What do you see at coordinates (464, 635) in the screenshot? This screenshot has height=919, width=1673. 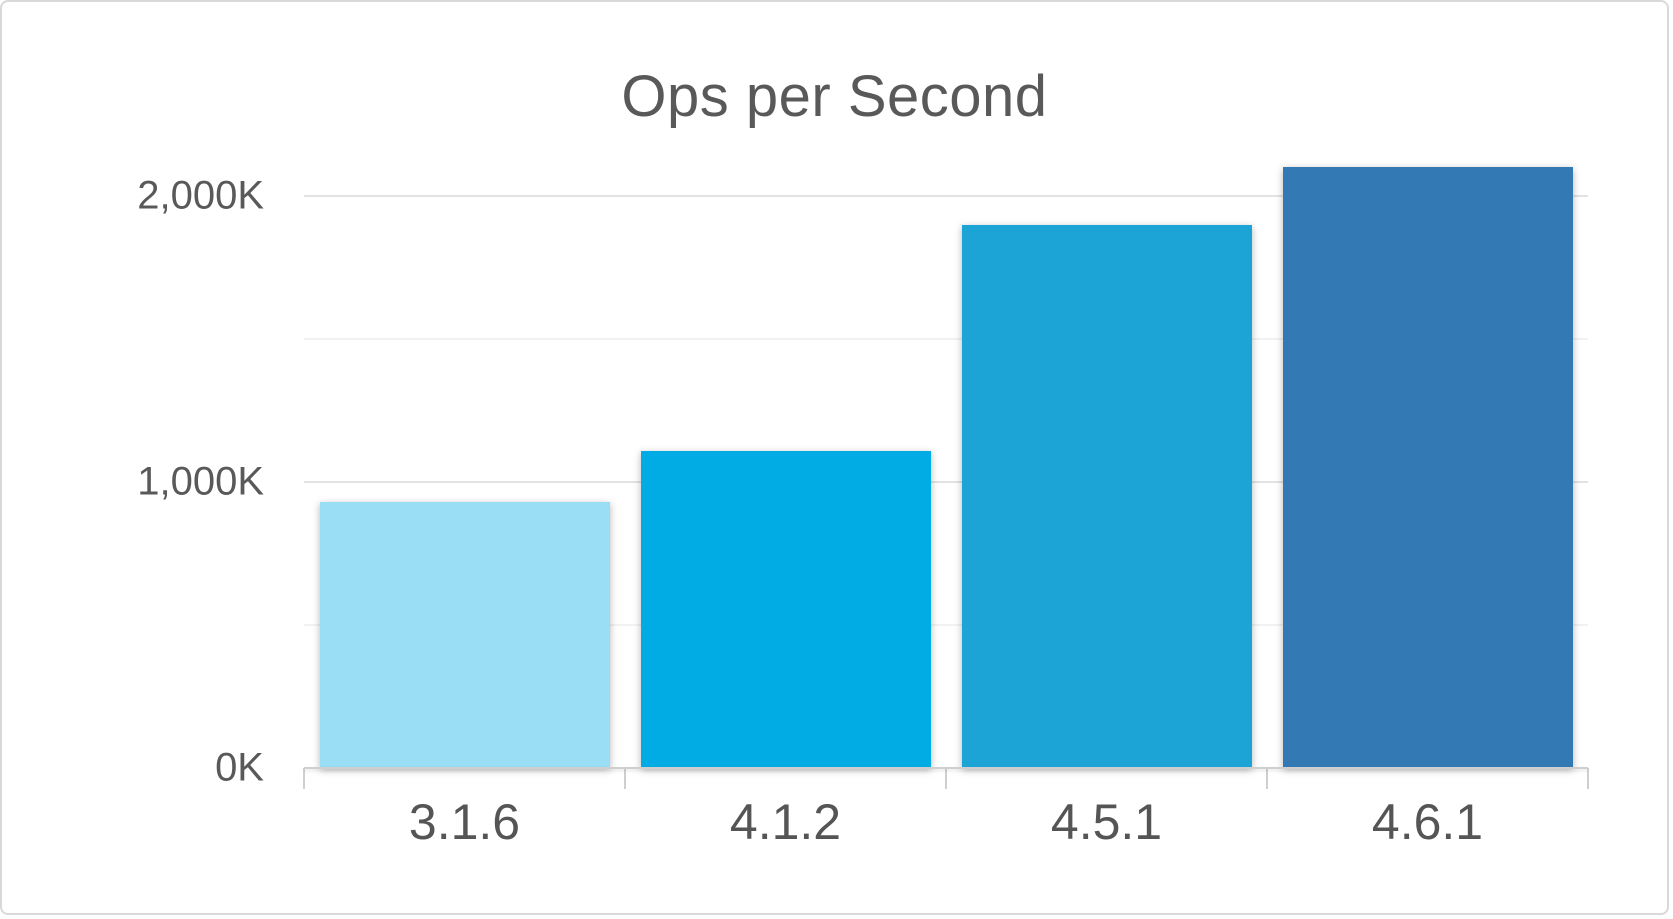 I see `bar-3.1.6` at bounding box center [464, 635].